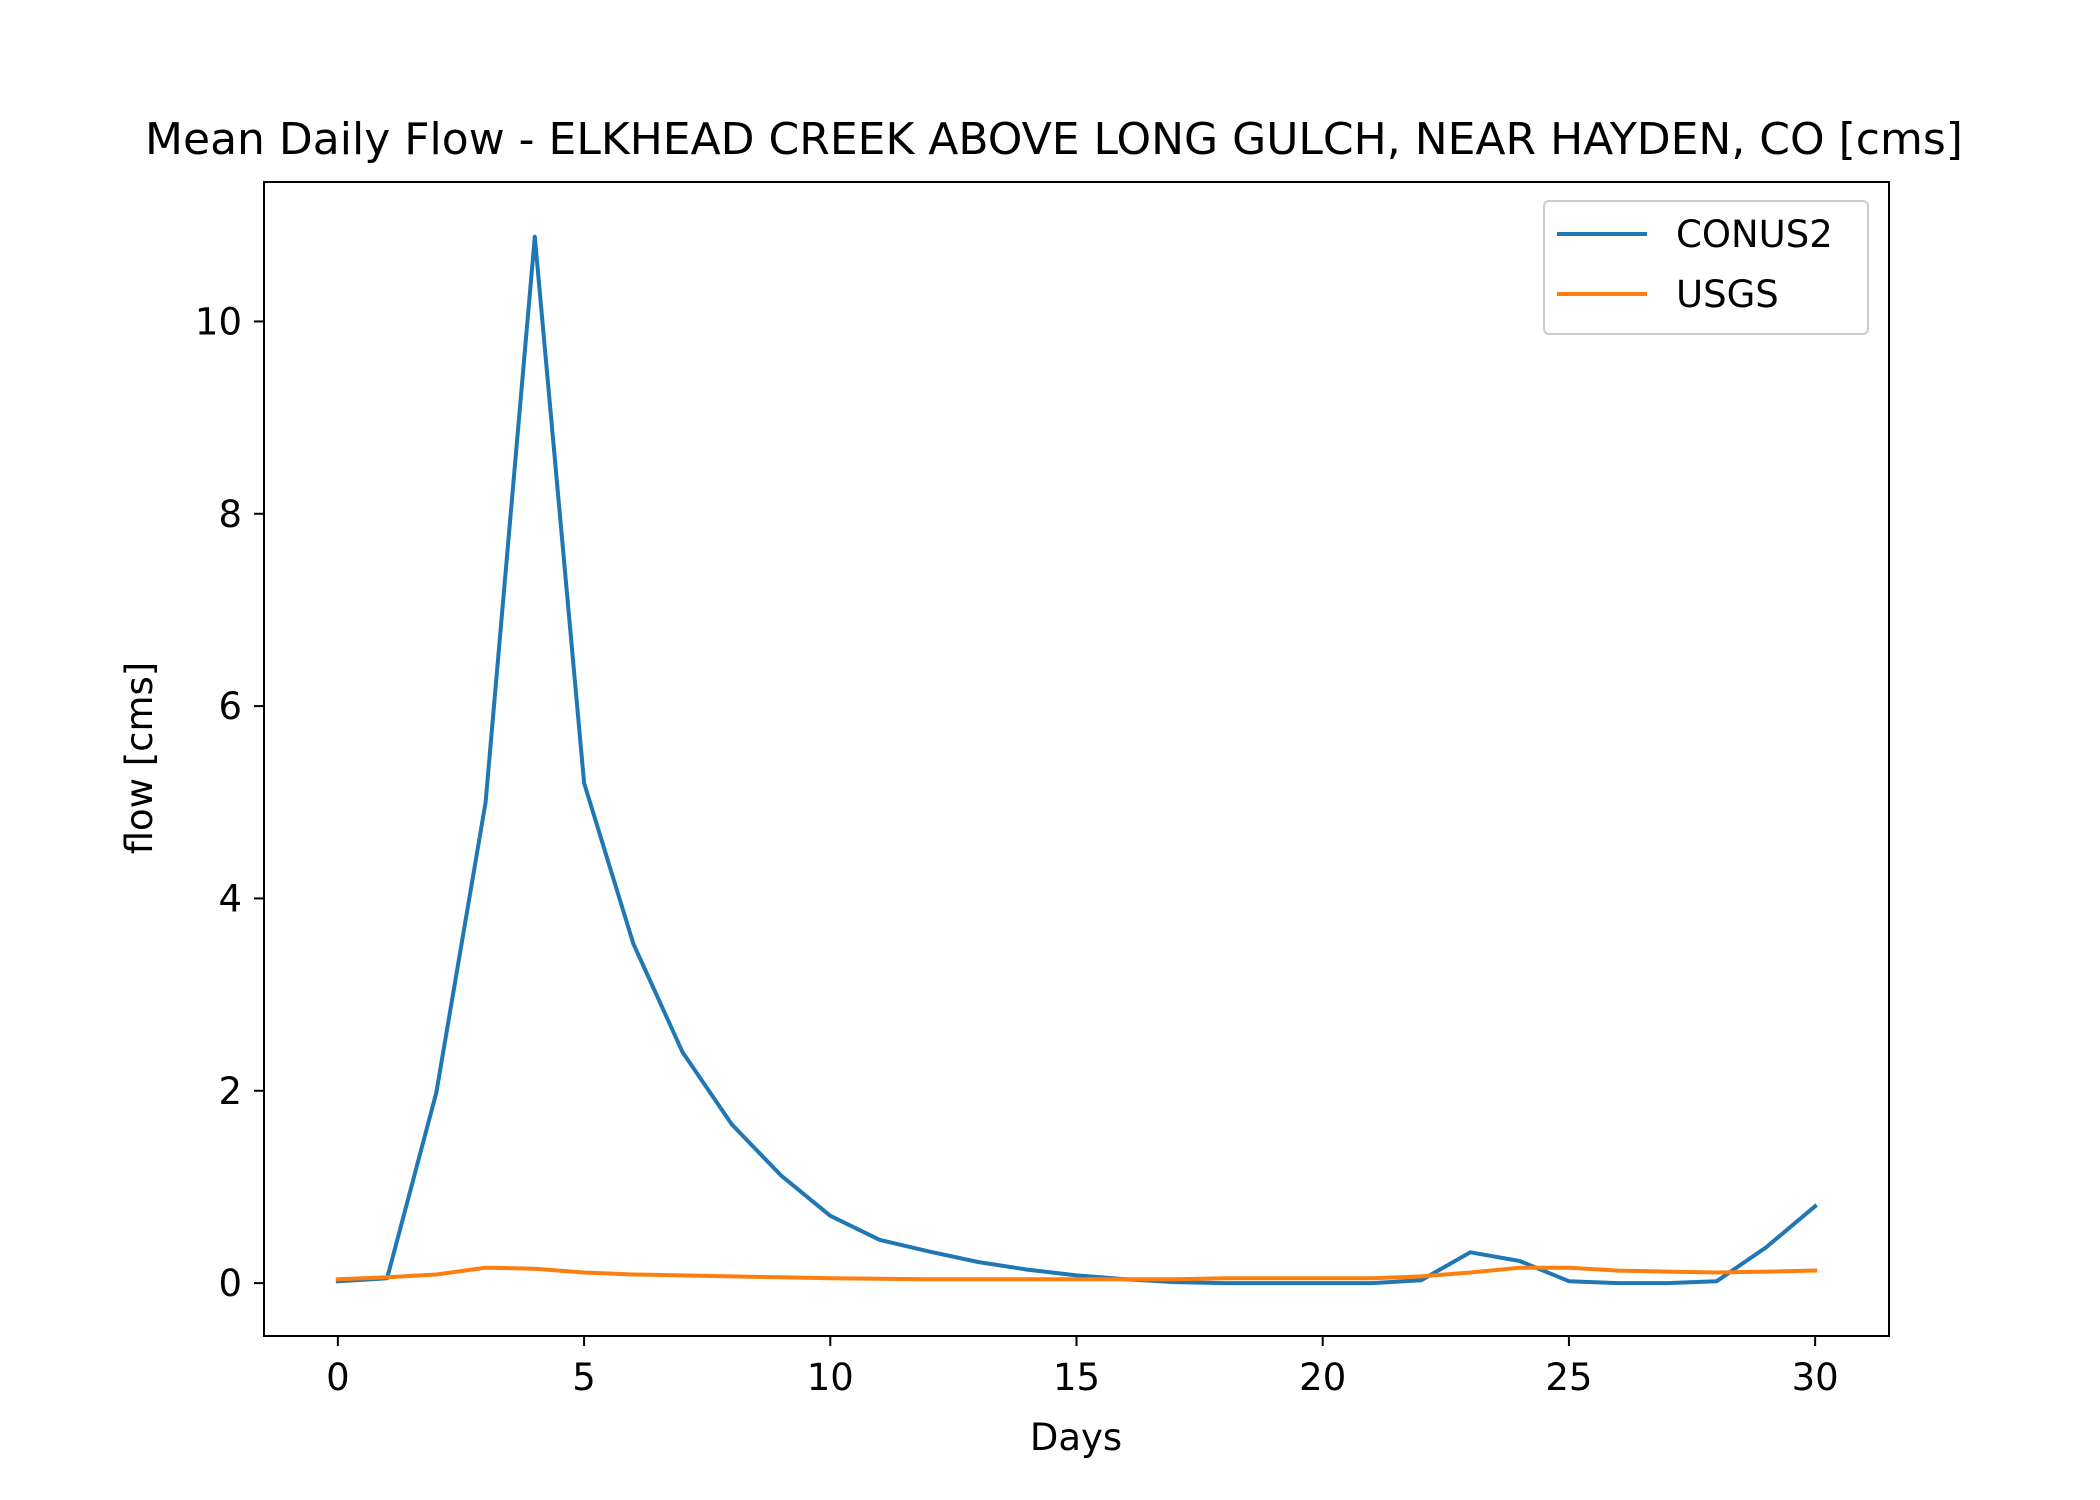 This screenshot has height=1500, width=2100. I want to click on x-tick-label: 10, so click(830, 1377).